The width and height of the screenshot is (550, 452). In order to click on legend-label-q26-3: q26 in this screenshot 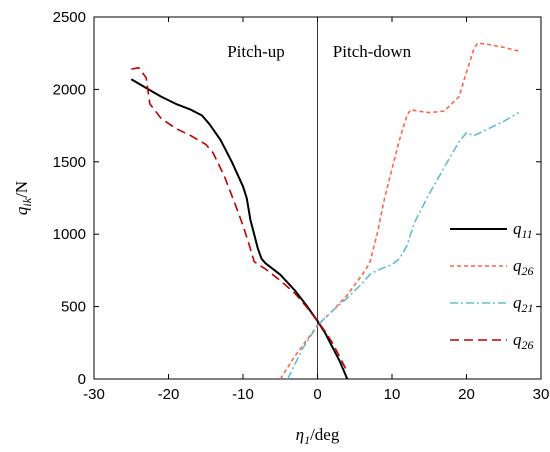, I will do `click(523, 341)`.